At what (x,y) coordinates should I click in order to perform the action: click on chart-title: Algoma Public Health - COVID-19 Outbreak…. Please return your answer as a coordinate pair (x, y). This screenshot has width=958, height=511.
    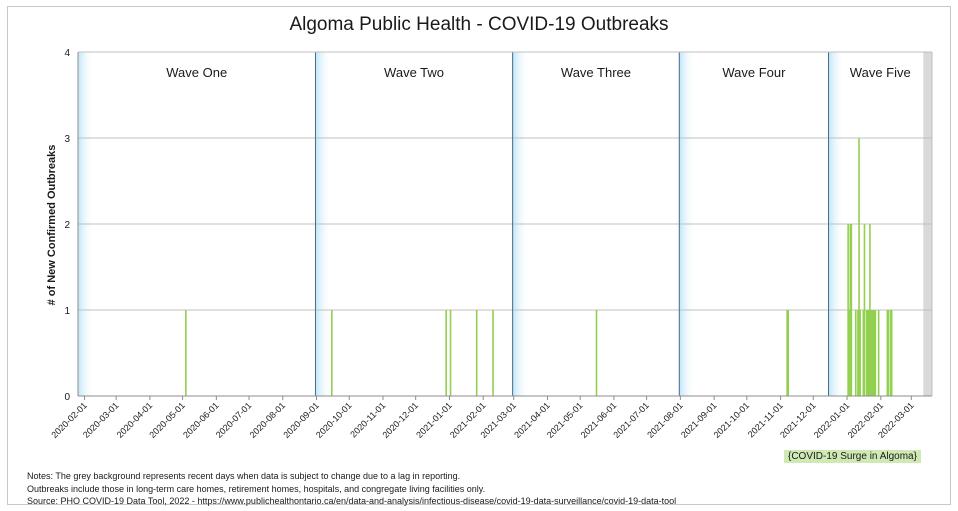
    Looking at the image, I should click on (479, 24).